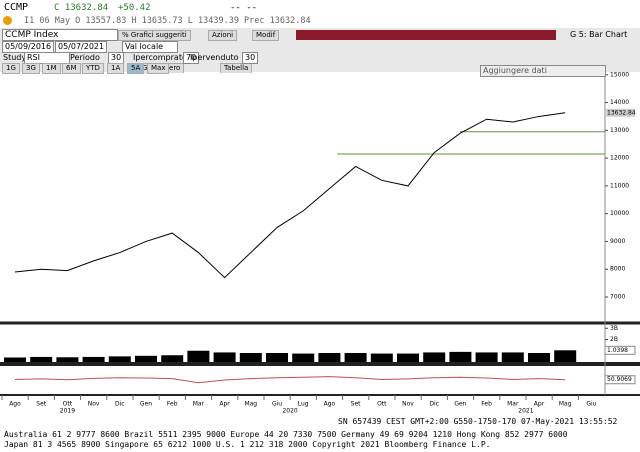 Image resolution: width=640 pixels, height=452 pixels. What do you see at coordinates (244, 8) in the screenshot?
I see `dashes: -- --` at bounding box center [244, 8].